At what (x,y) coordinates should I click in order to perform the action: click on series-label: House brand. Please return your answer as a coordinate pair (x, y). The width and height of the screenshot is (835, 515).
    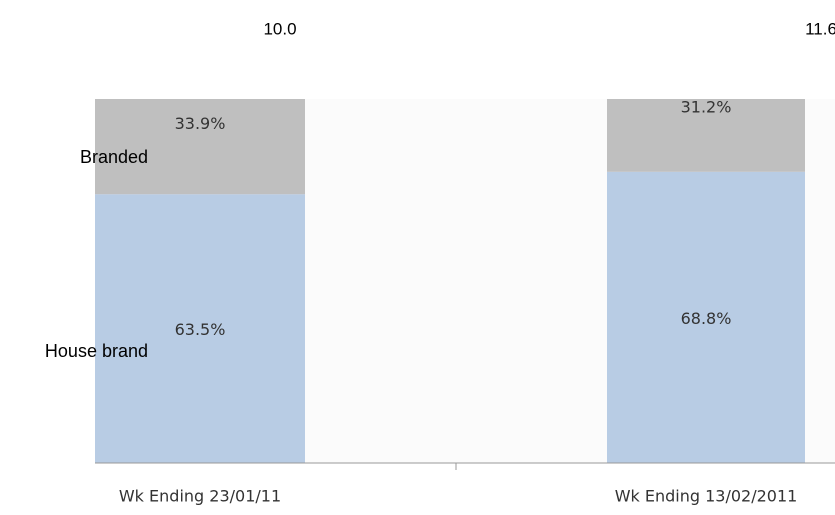
    Looking at the image, I should click on (96, 351).